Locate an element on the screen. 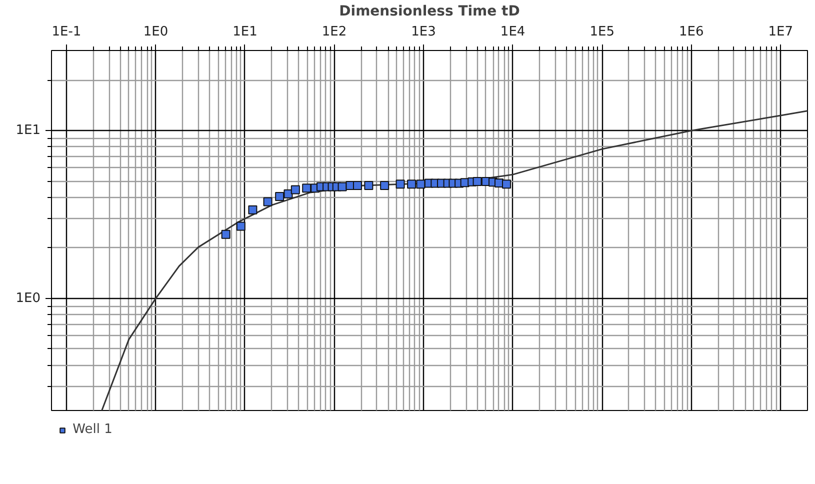 This screenshot has height=484, width=815. x-tick-label: 1E3 is located at coordinates (423, 32).